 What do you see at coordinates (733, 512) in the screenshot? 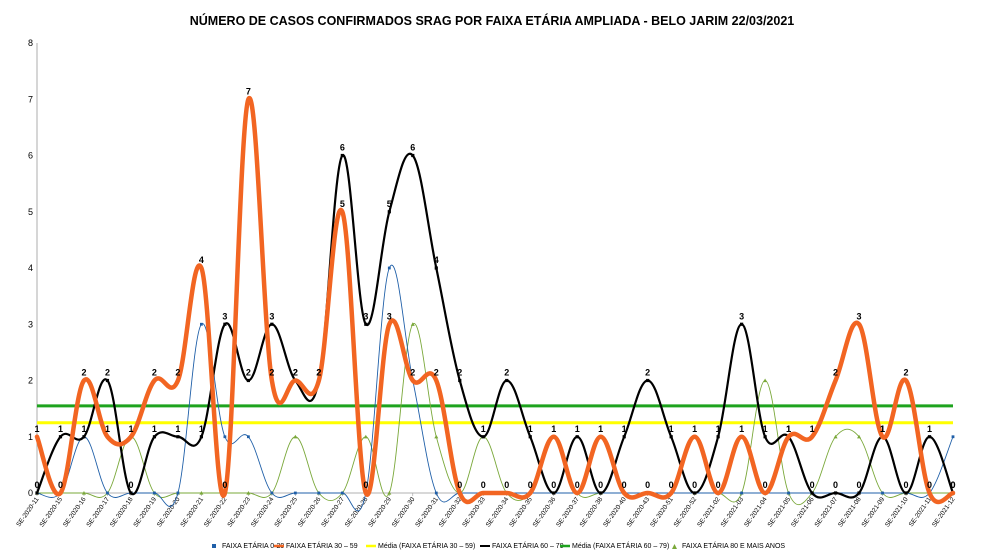
I see `x-tick-label: SE-2021-03` at bounding box center [733, 512].